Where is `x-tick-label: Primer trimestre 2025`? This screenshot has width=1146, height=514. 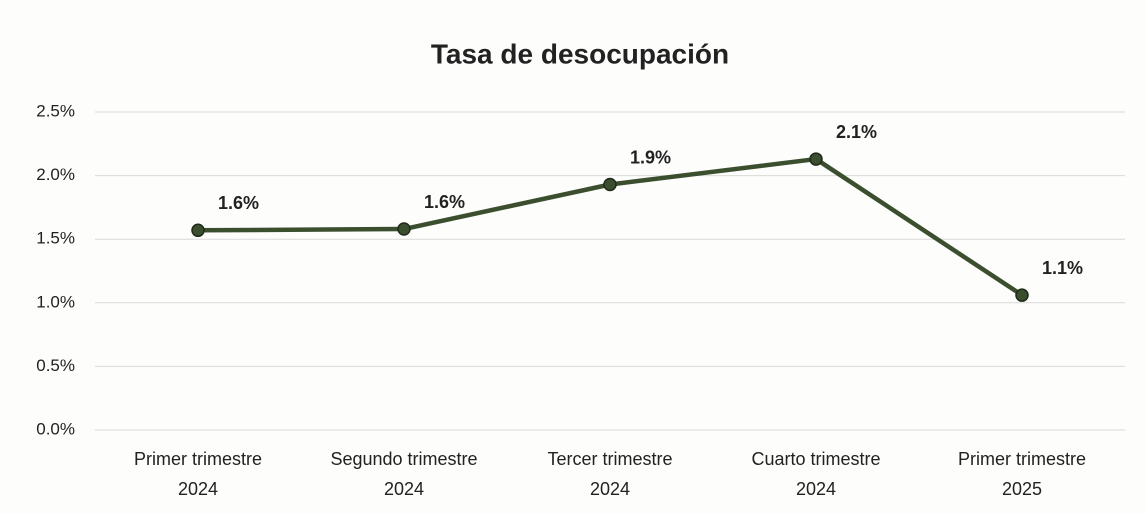
x-tick-label: Primer trimestre 2025 is located at coordinates (1022, 474).